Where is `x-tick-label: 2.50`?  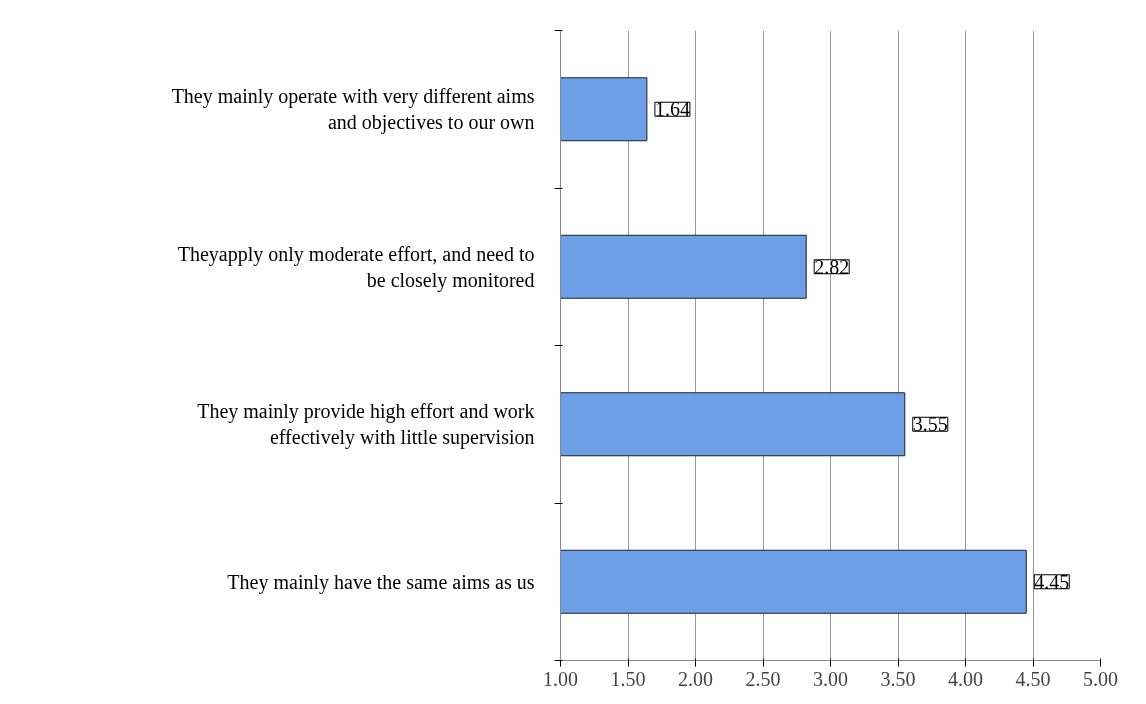 x-tick-label: 2.50 is located at coordinates (763, 678).